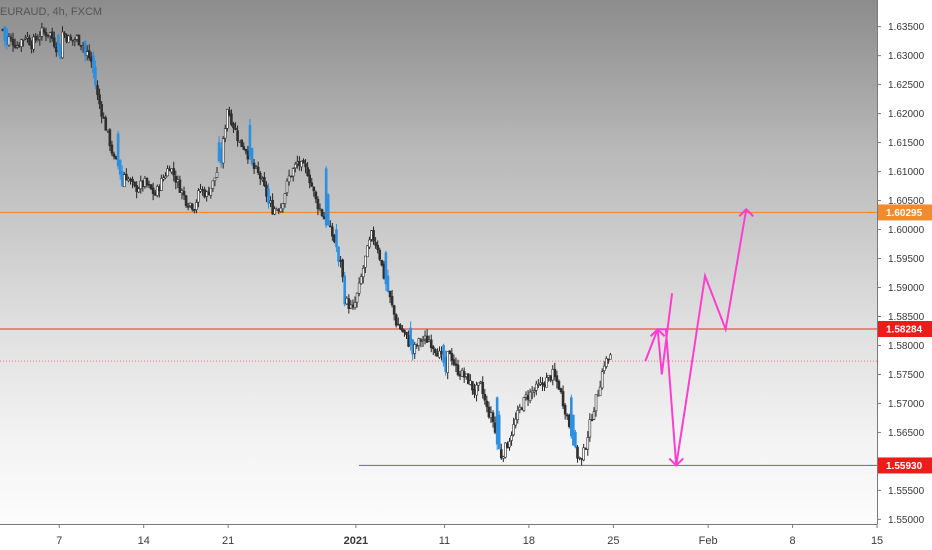  What do you see at coordinates (906, 288) in the screenshot?
I see `y-tick-label: 1.59000` at bounding box center [906, 288].